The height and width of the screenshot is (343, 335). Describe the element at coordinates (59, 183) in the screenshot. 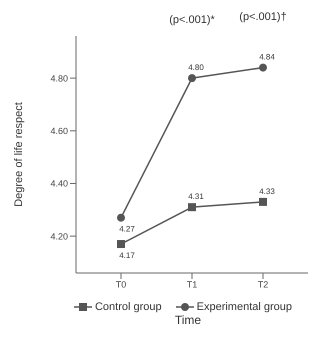

I see `y-tick-label: 4.40` at that location.